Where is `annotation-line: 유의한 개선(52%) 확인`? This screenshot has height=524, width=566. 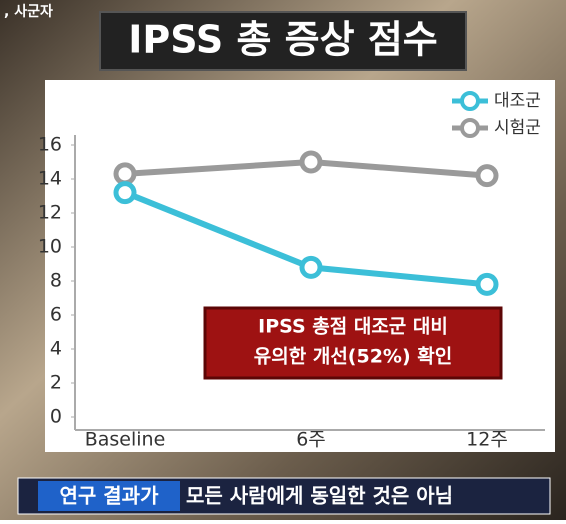
annotation-line: 유의한 개선(52%) 확인 is located at coordinates (353, 356).